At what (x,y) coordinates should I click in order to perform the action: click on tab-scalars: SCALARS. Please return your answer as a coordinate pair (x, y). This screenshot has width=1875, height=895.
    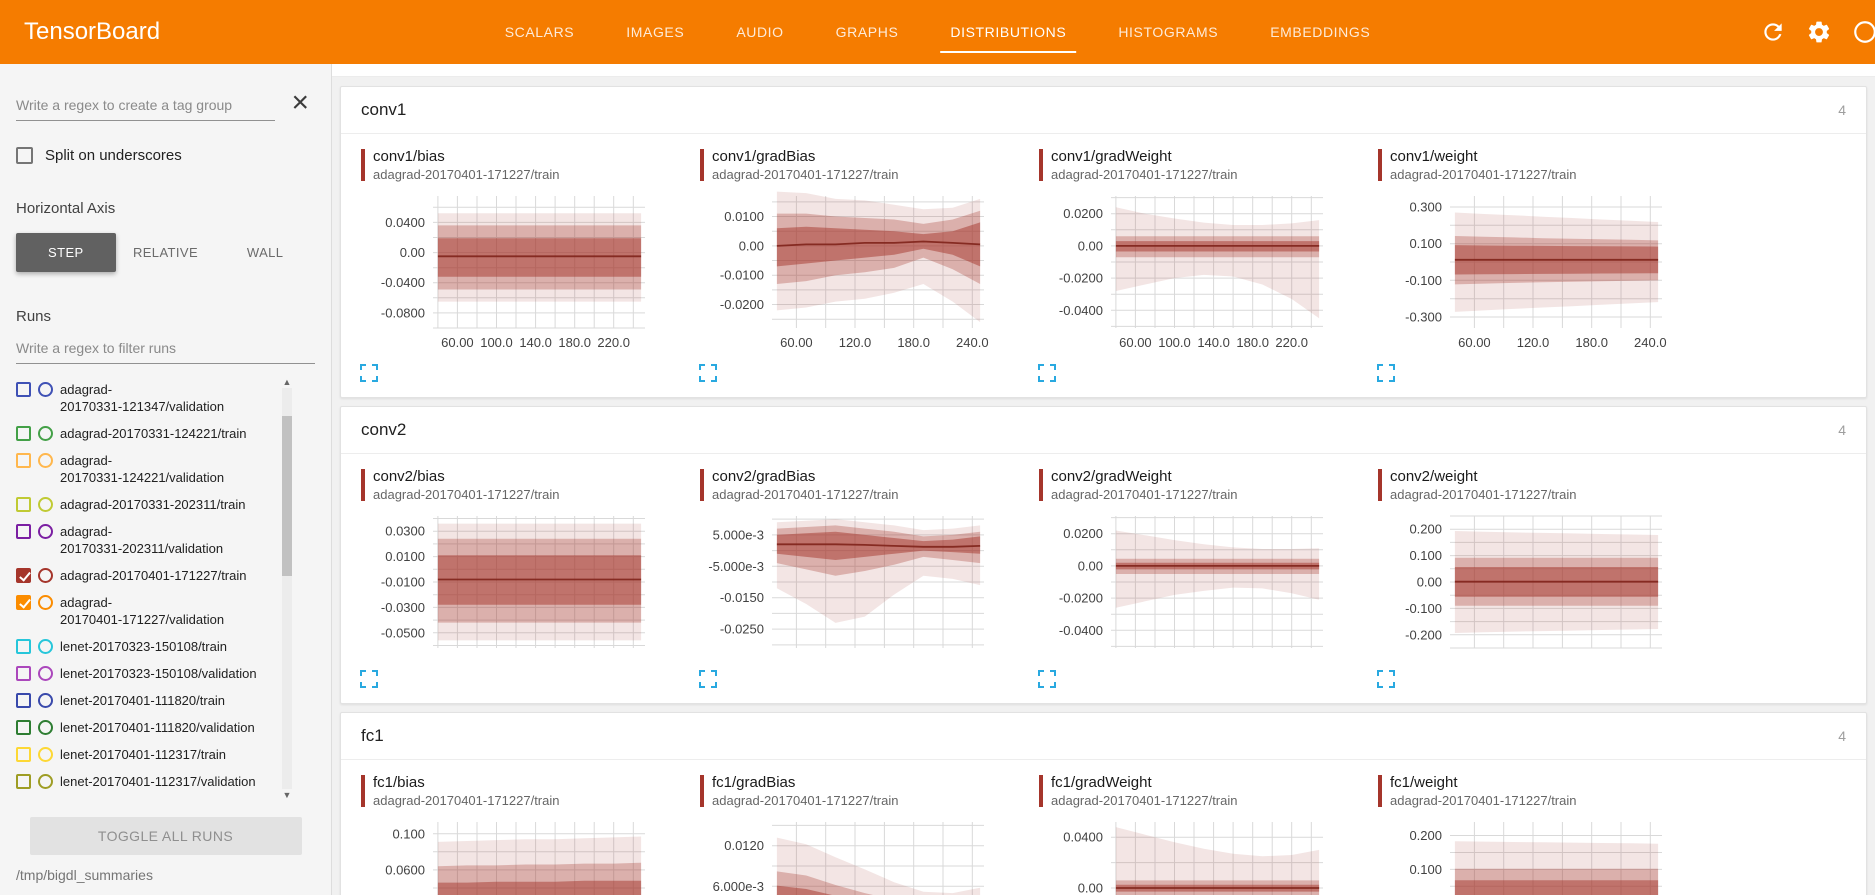
    Looking at the image, I should click on (539, 32).